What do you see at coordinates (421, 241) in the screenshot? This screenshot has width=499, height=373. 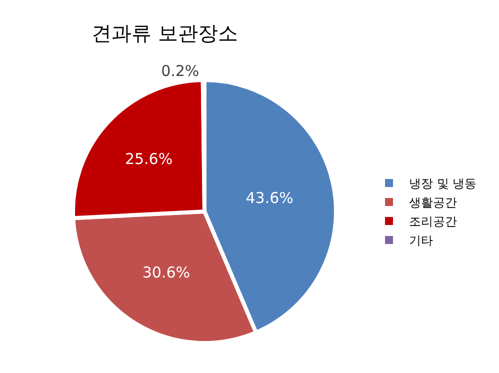 I see `legend-label: 기타` at bounding box center [421, 241].